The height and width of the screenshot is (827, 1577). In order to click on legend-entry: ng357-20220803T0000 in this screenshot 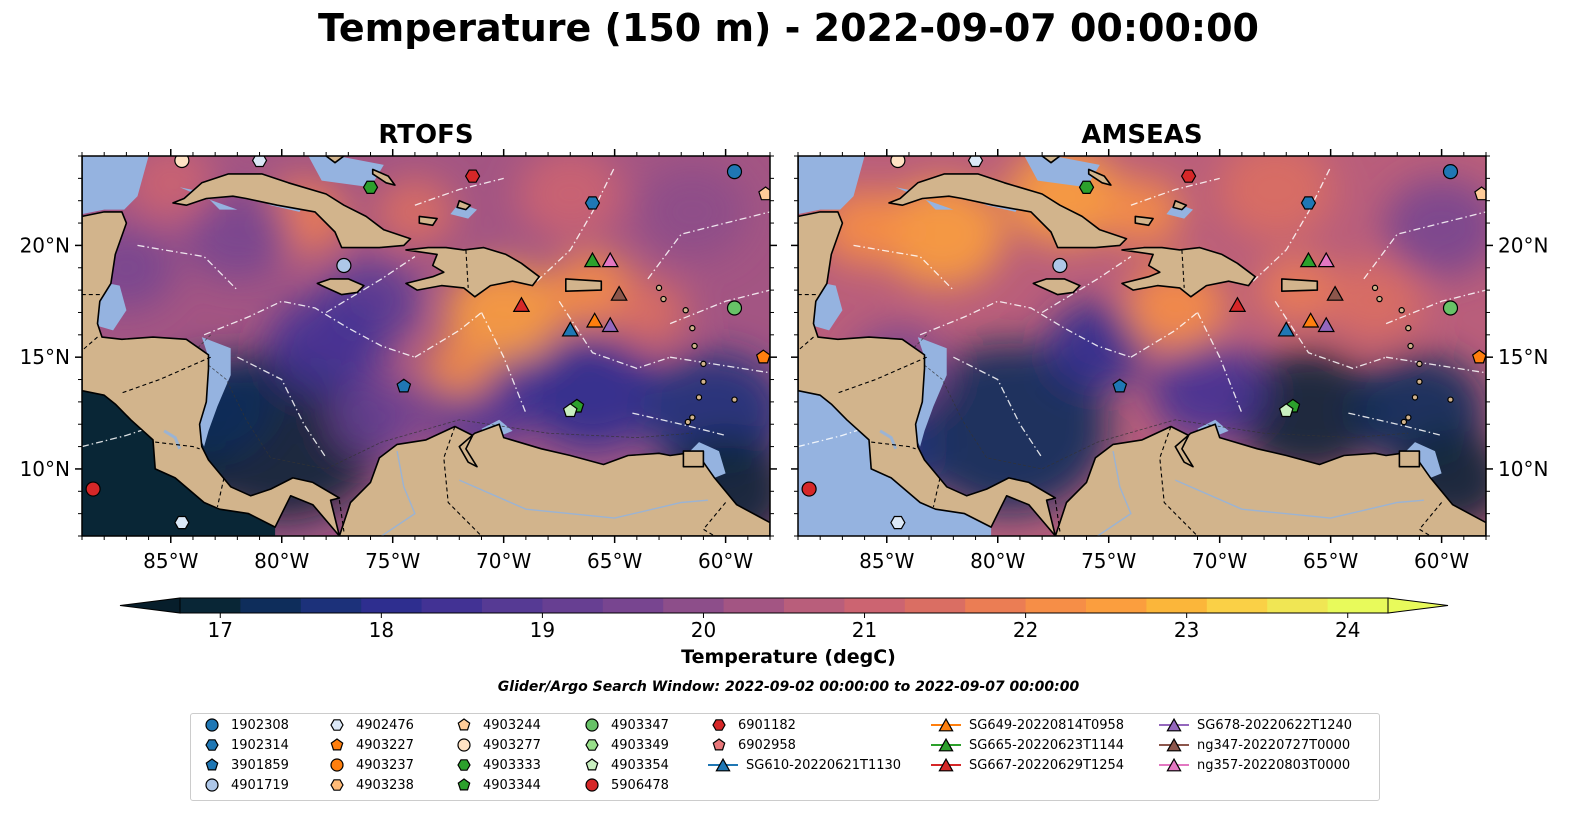, I will do `click(1254, 765)`.